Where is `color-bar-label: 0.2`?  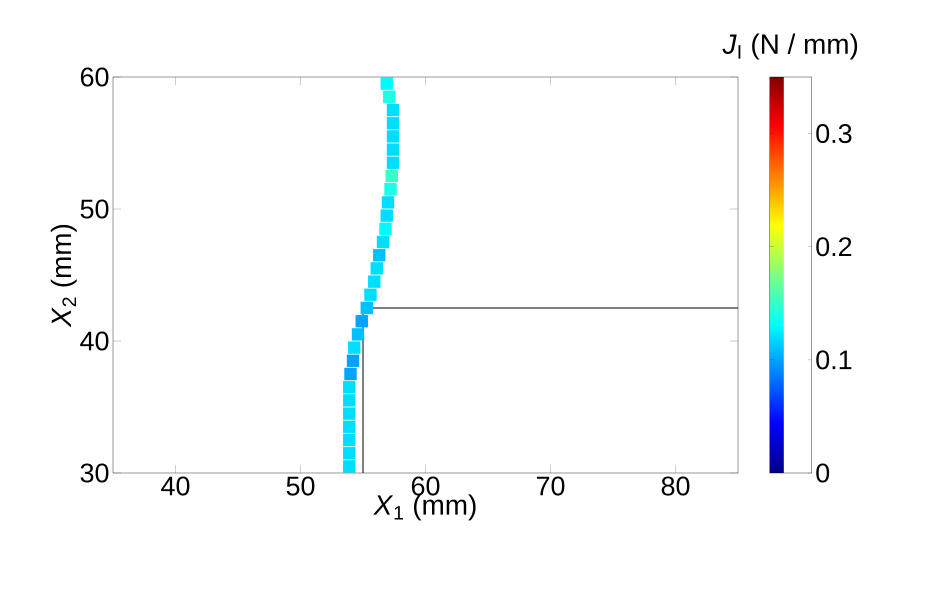
color-bar-label: 0.2 is located at coordinates (834, 246).